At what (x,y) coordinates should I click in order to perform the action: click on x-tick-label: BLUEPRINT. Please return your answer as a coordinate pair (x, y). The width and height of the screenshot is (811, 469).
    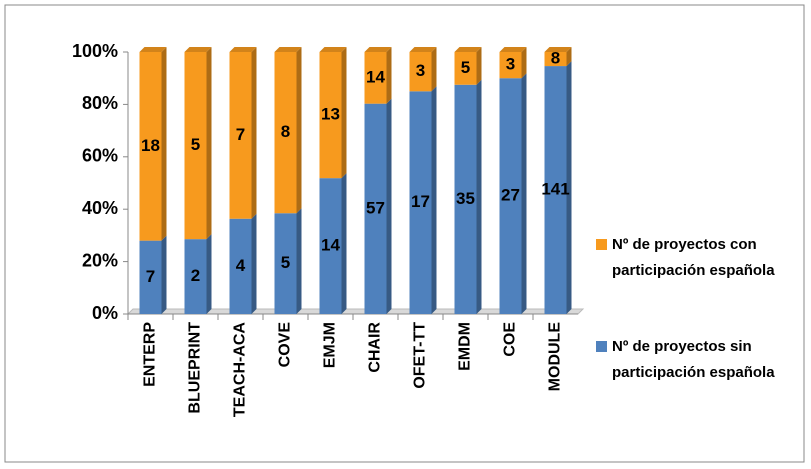
    Looking at the image, I should click on (195, 368).